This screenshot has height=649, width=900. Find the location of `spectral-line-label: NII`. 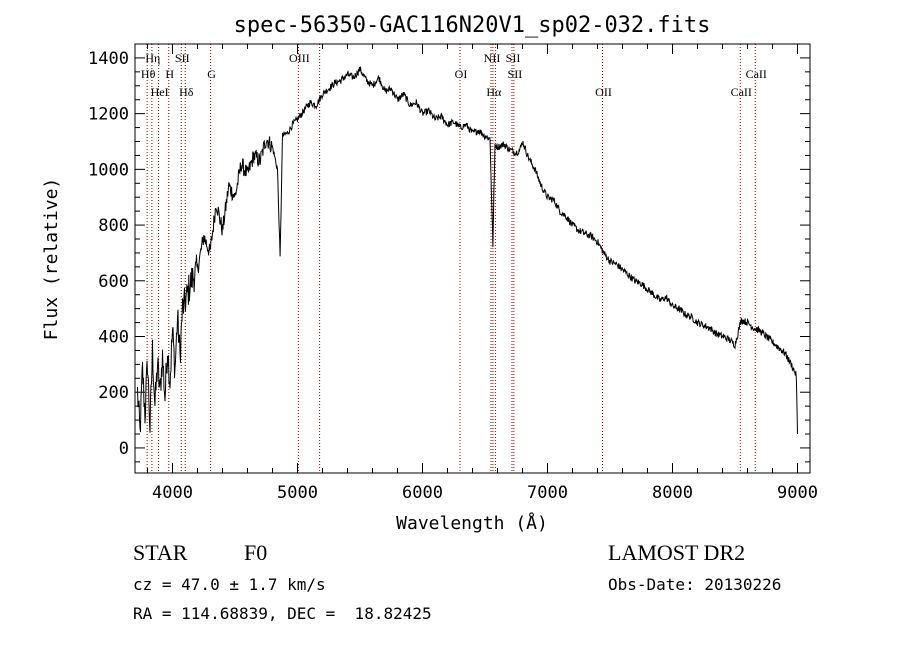

spectral-line-label: NII is located at coordinates (492, 58).